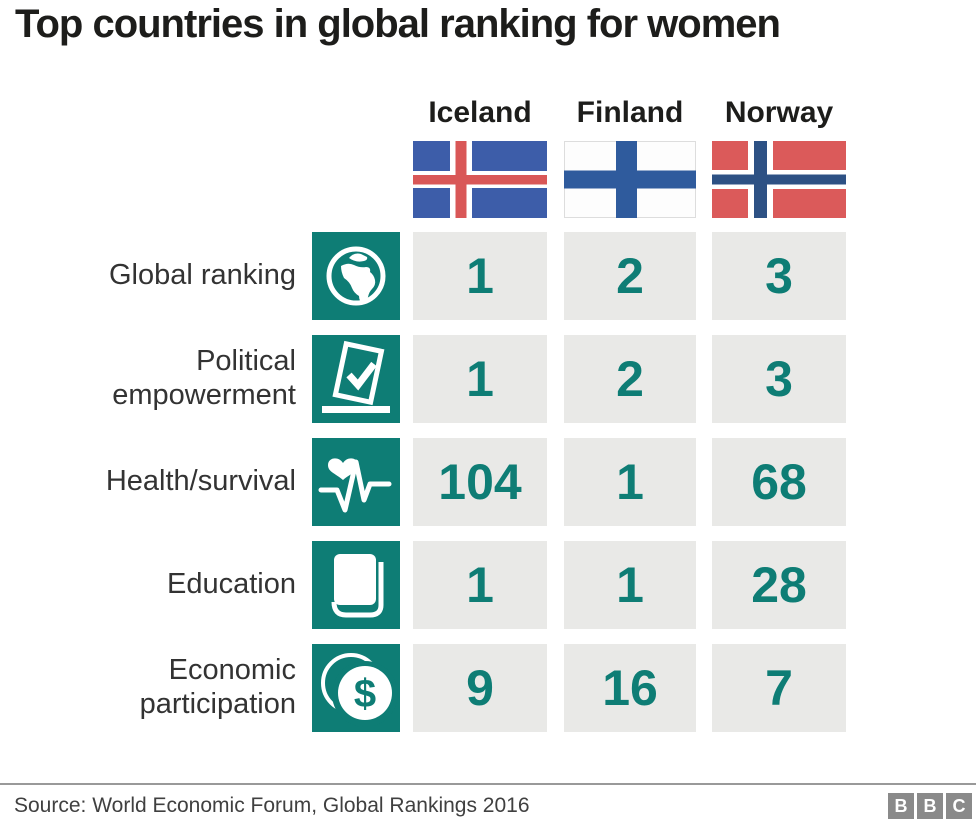  Describe the element at coordinates (232, 670) in the screenshot. I see `row-label-line: Economic` at that location.